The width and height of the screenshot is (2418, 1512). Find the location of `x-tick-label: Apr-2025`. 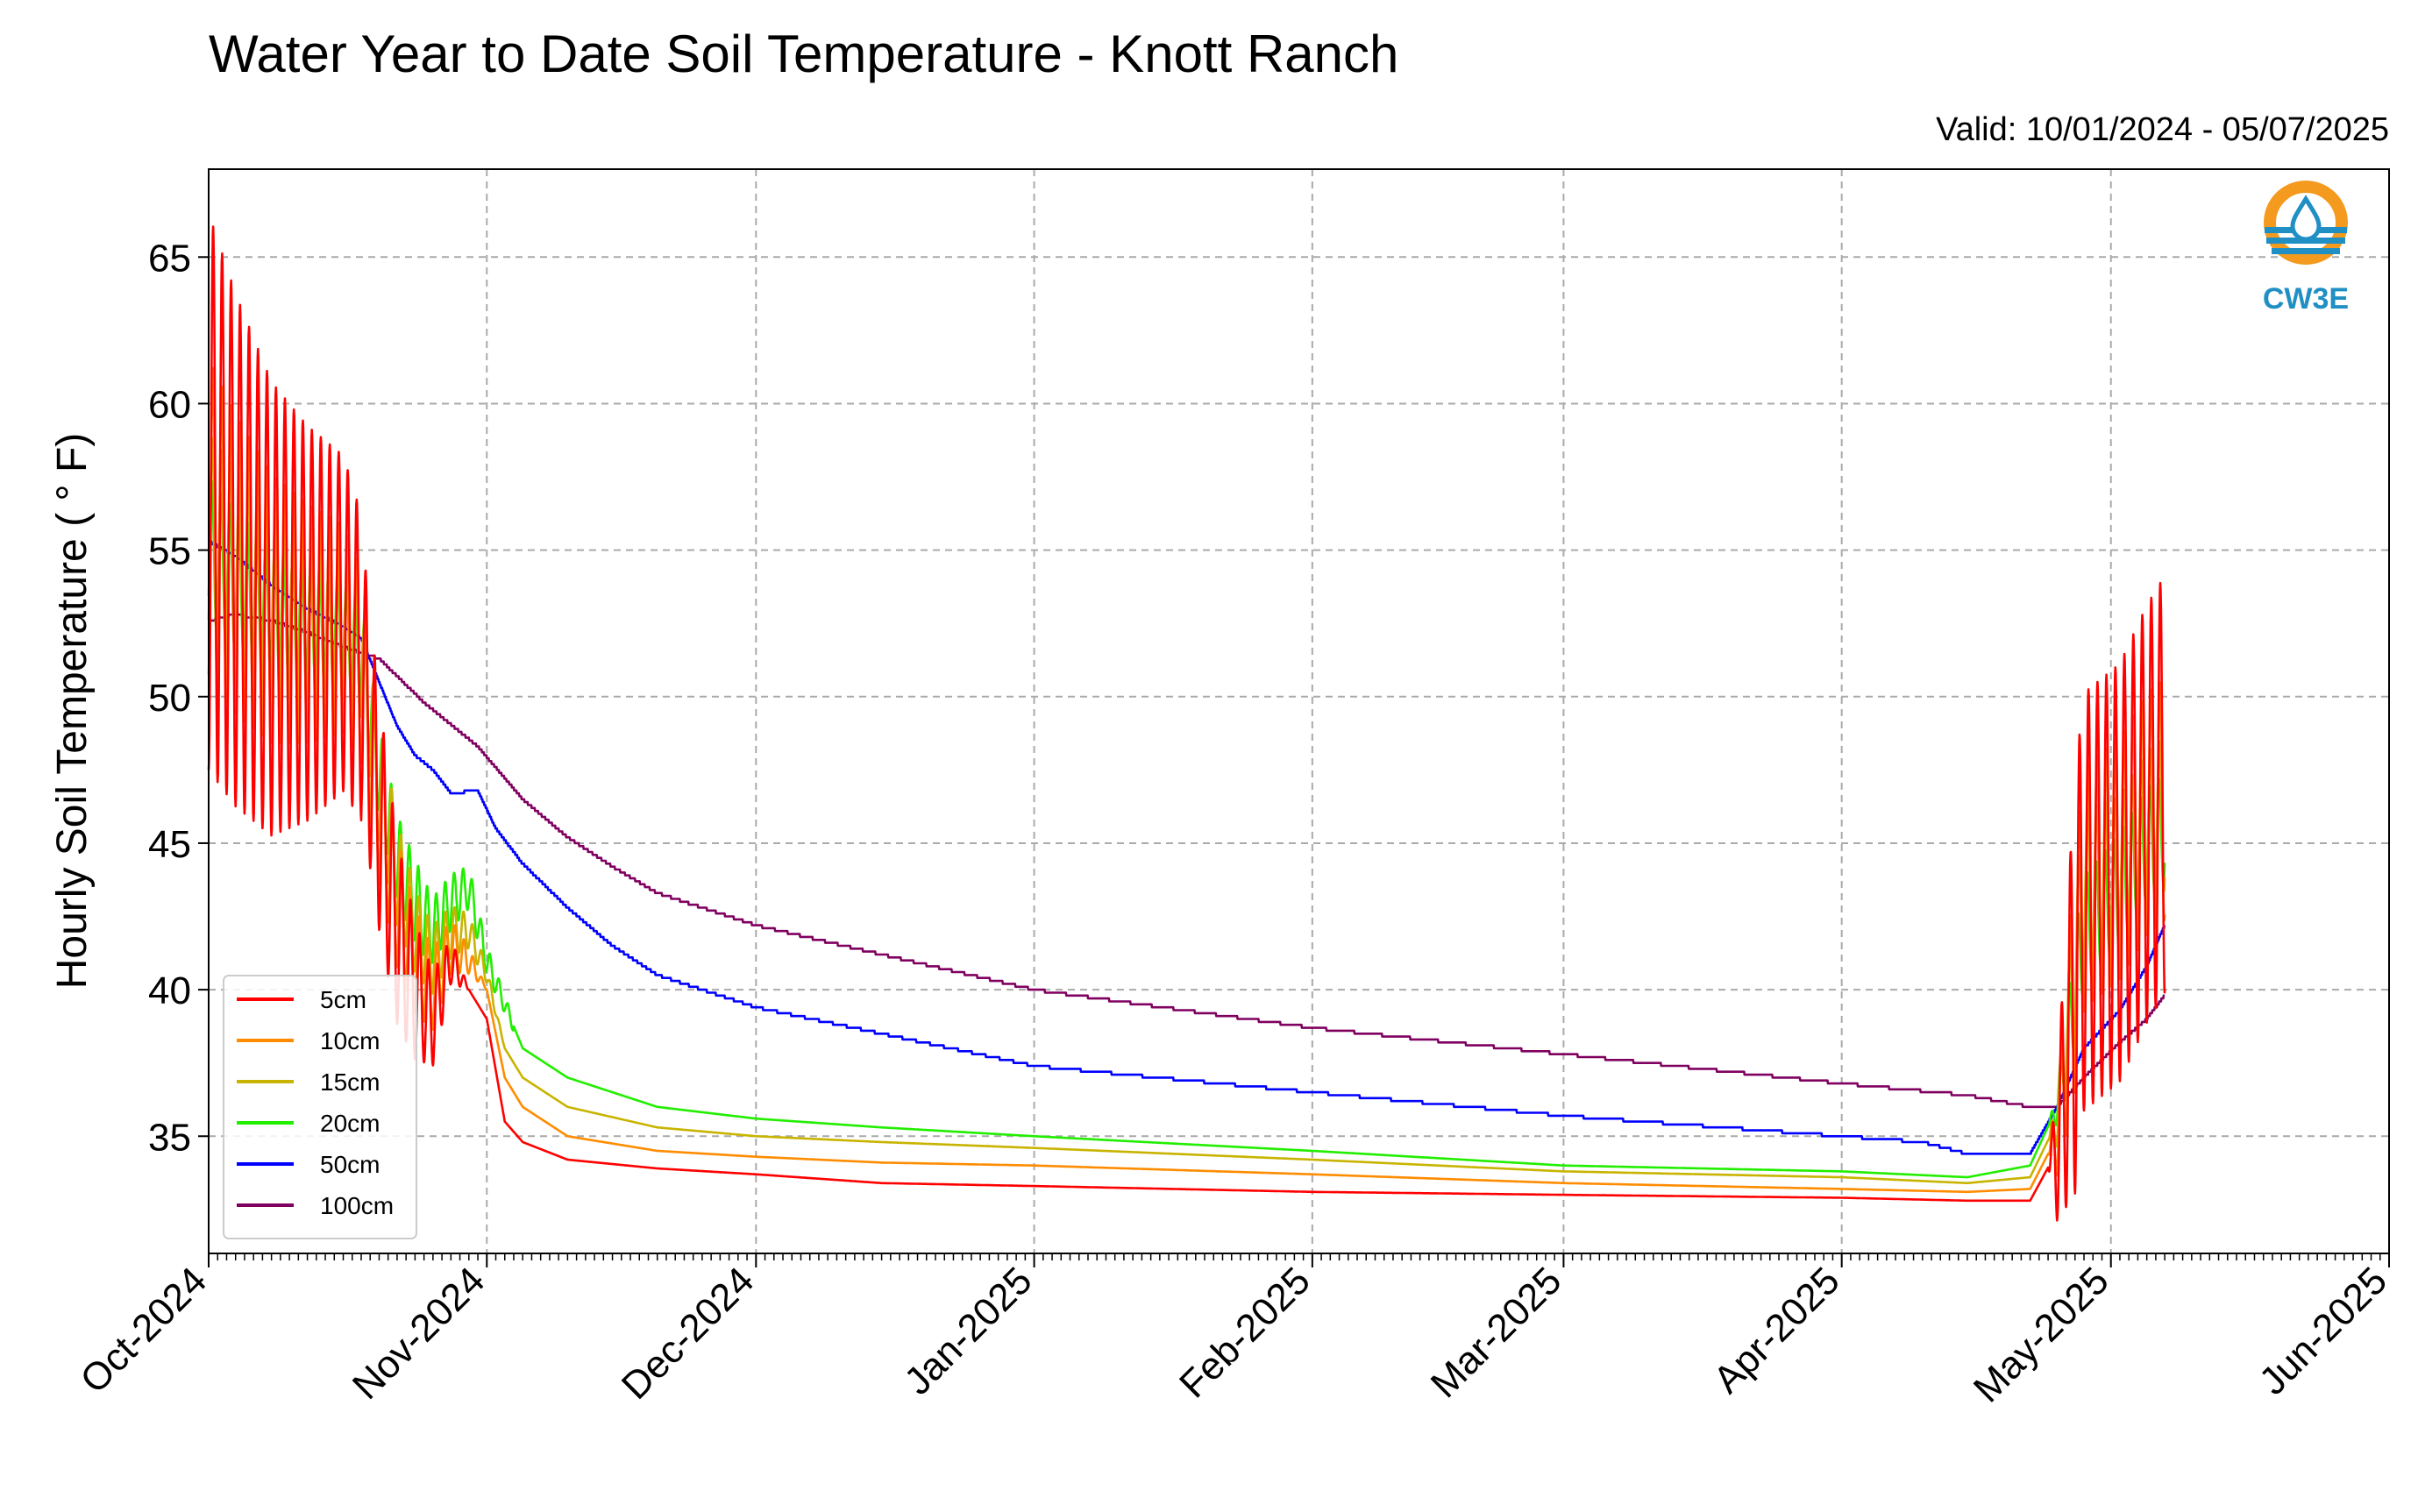

x-tick-label: Apr-2025 is located at coordinates (1776, 1330).